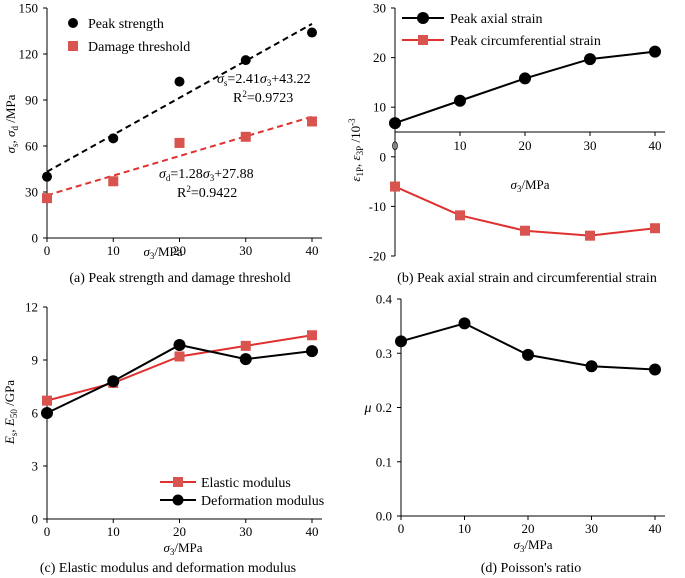 The width and height of the screenshot is (685, 578). What do you see at coordinates (29, 8) in the screenshot?
I see `y-tick-label: 150` at bounding box center [29, 8].